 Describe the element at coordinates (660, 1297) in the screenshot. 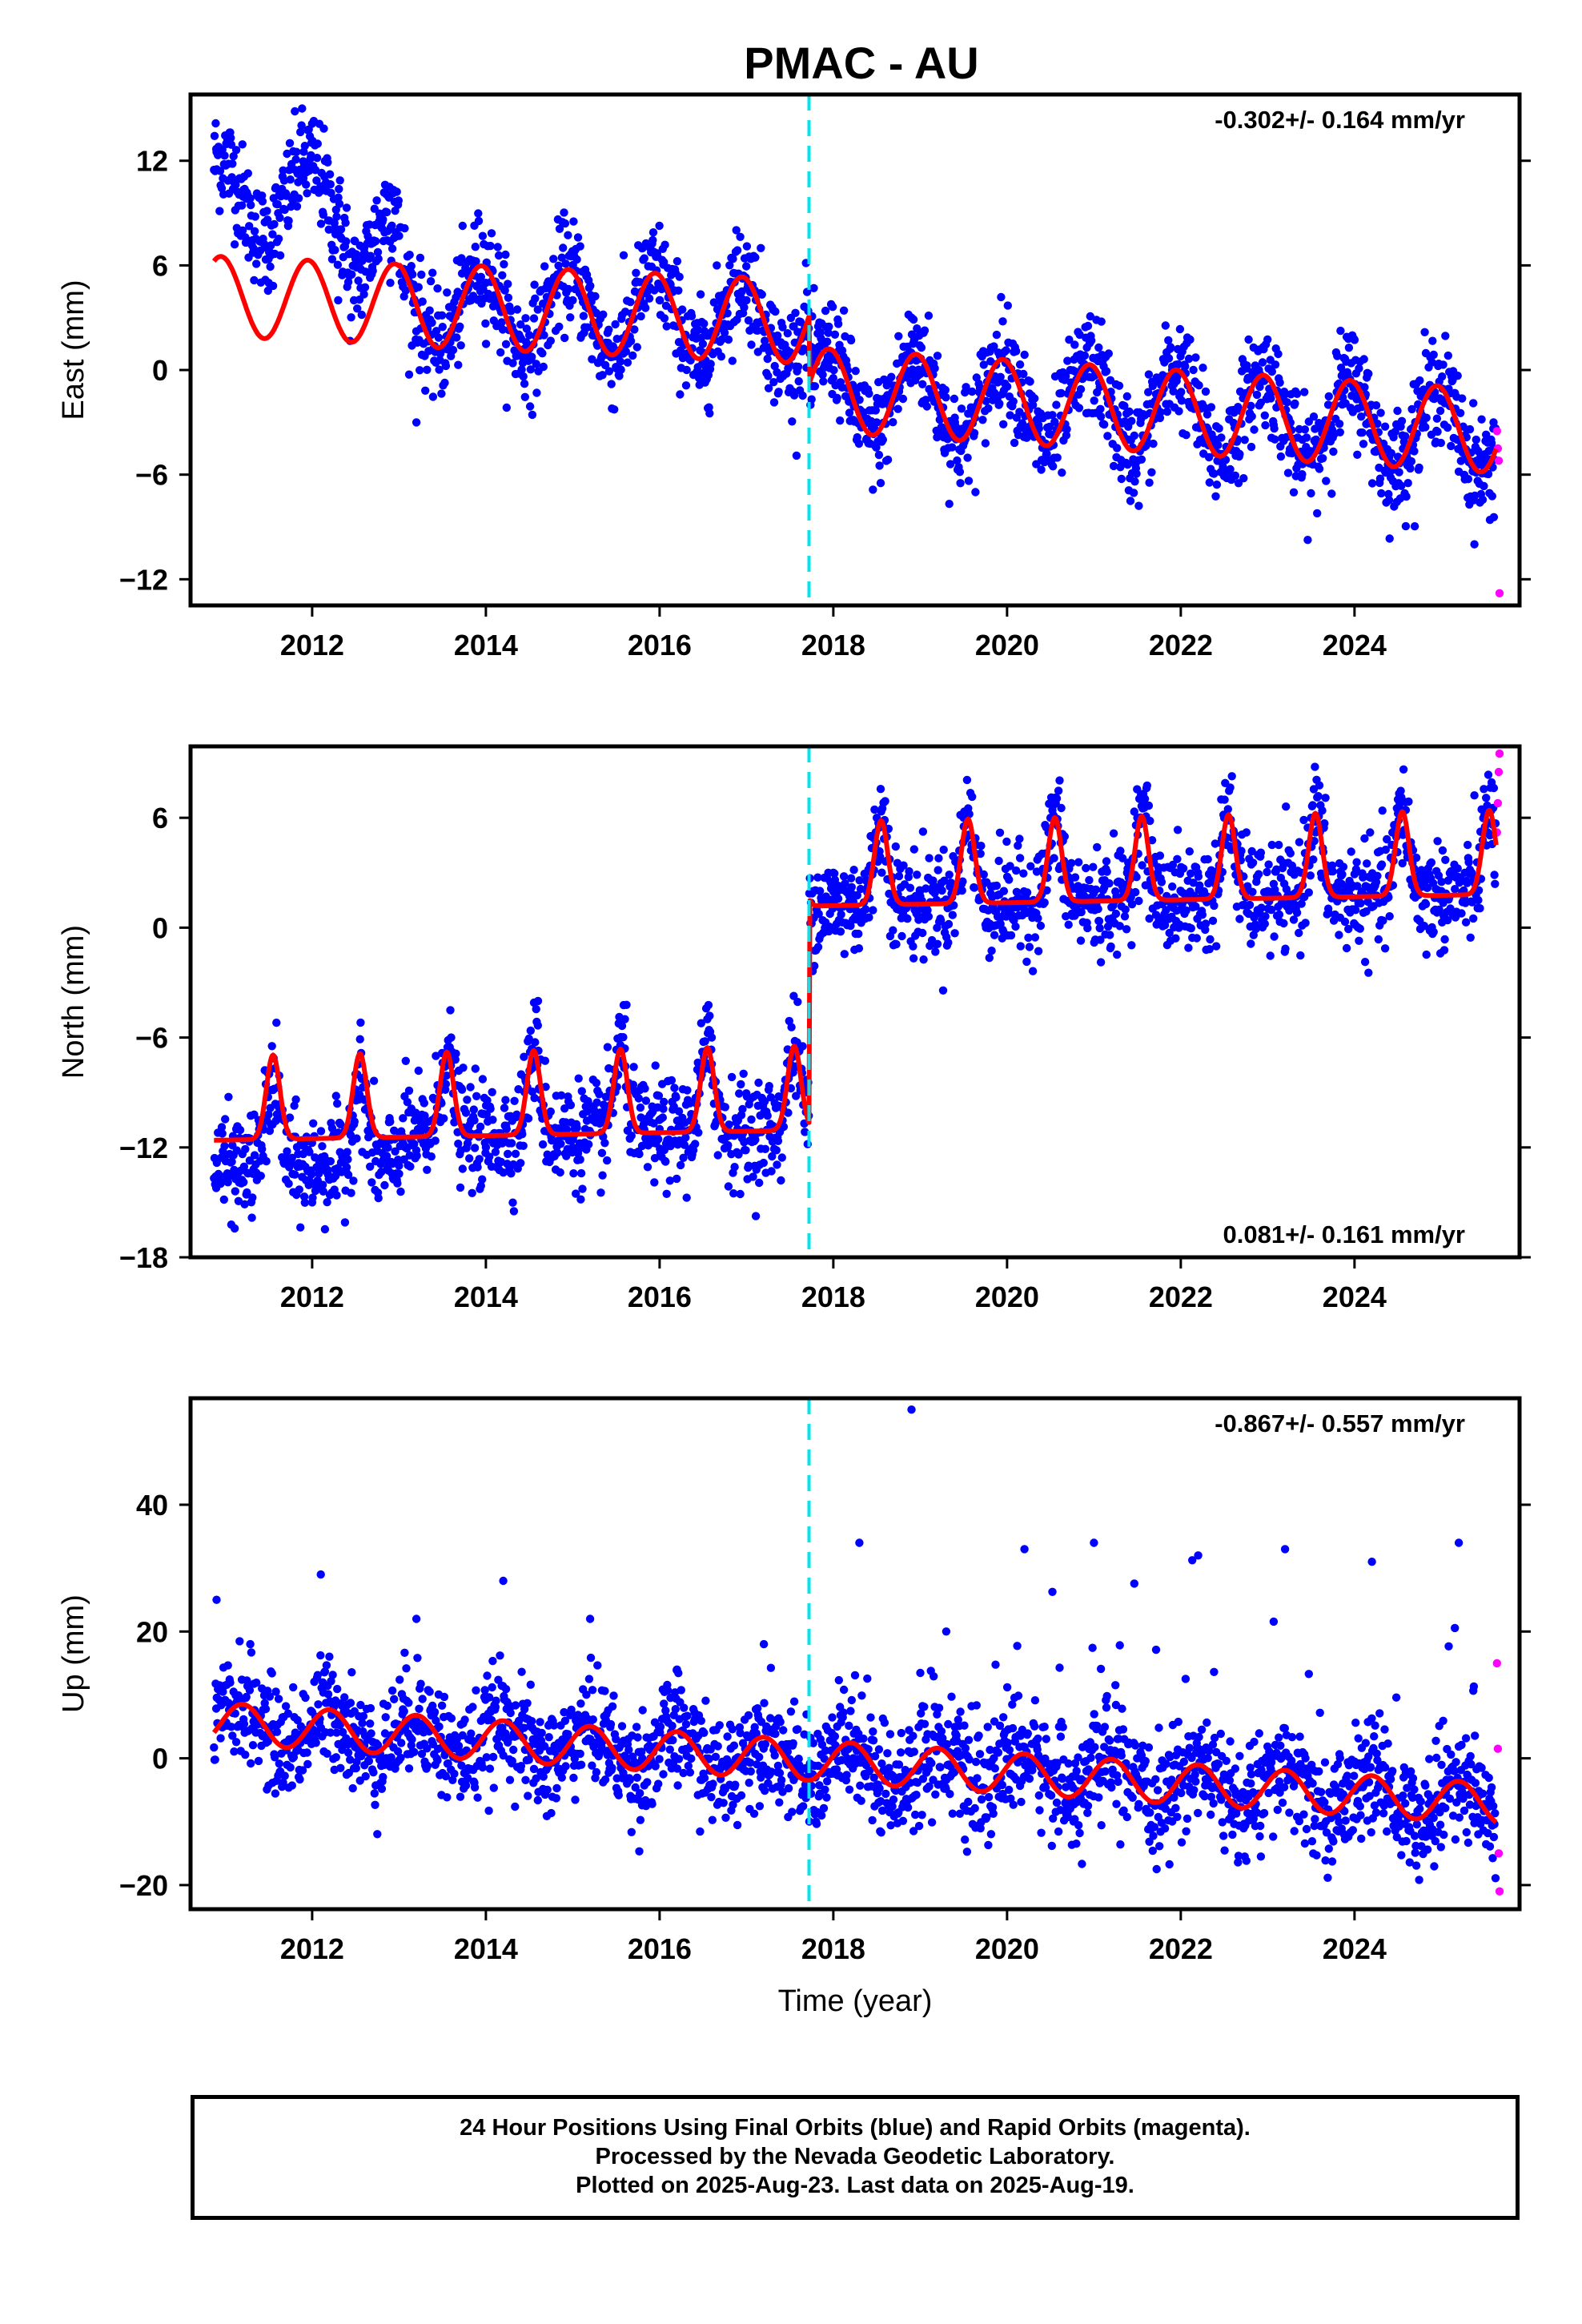

I see `x-tick-label: 2016` at that location.